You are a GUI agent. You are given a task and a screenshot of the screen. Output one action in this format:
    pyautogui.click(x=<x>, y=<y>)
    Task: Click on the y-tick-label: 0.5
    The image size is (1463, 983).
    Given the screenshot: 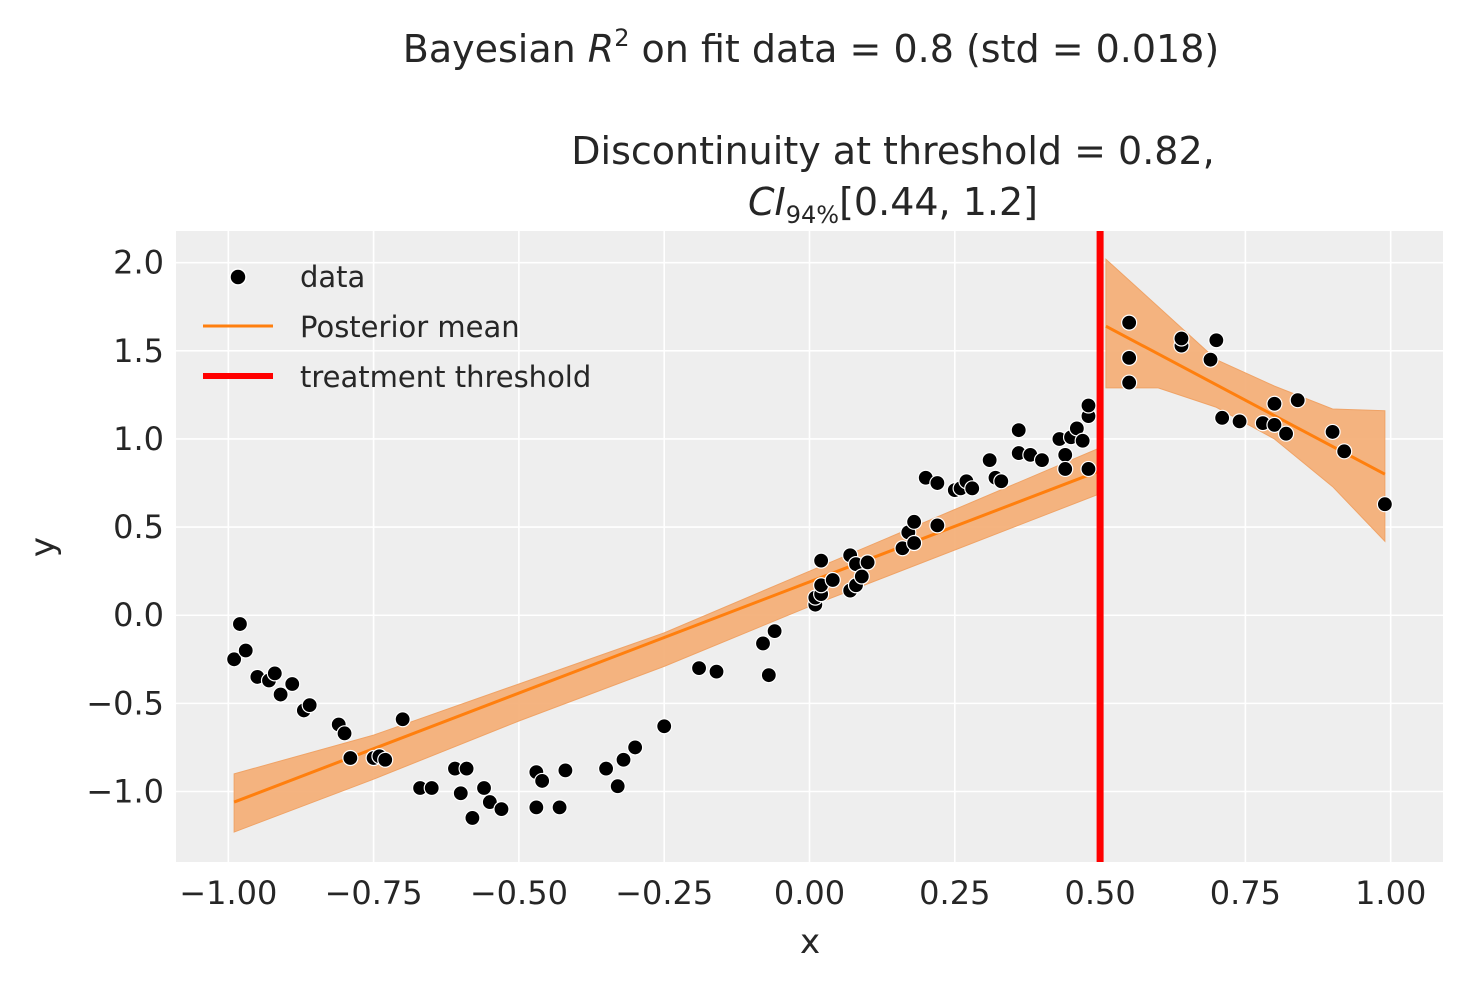 What is the action you would take?
    pyautogui.click(x=138, y=527)
    